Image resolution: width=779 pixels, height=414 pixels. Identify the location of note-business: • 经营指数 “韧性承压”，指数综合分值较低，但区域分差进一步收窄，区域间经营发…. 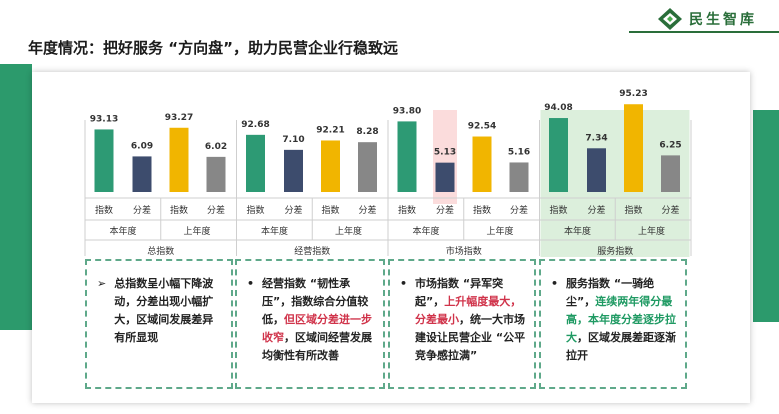
(310, 324).